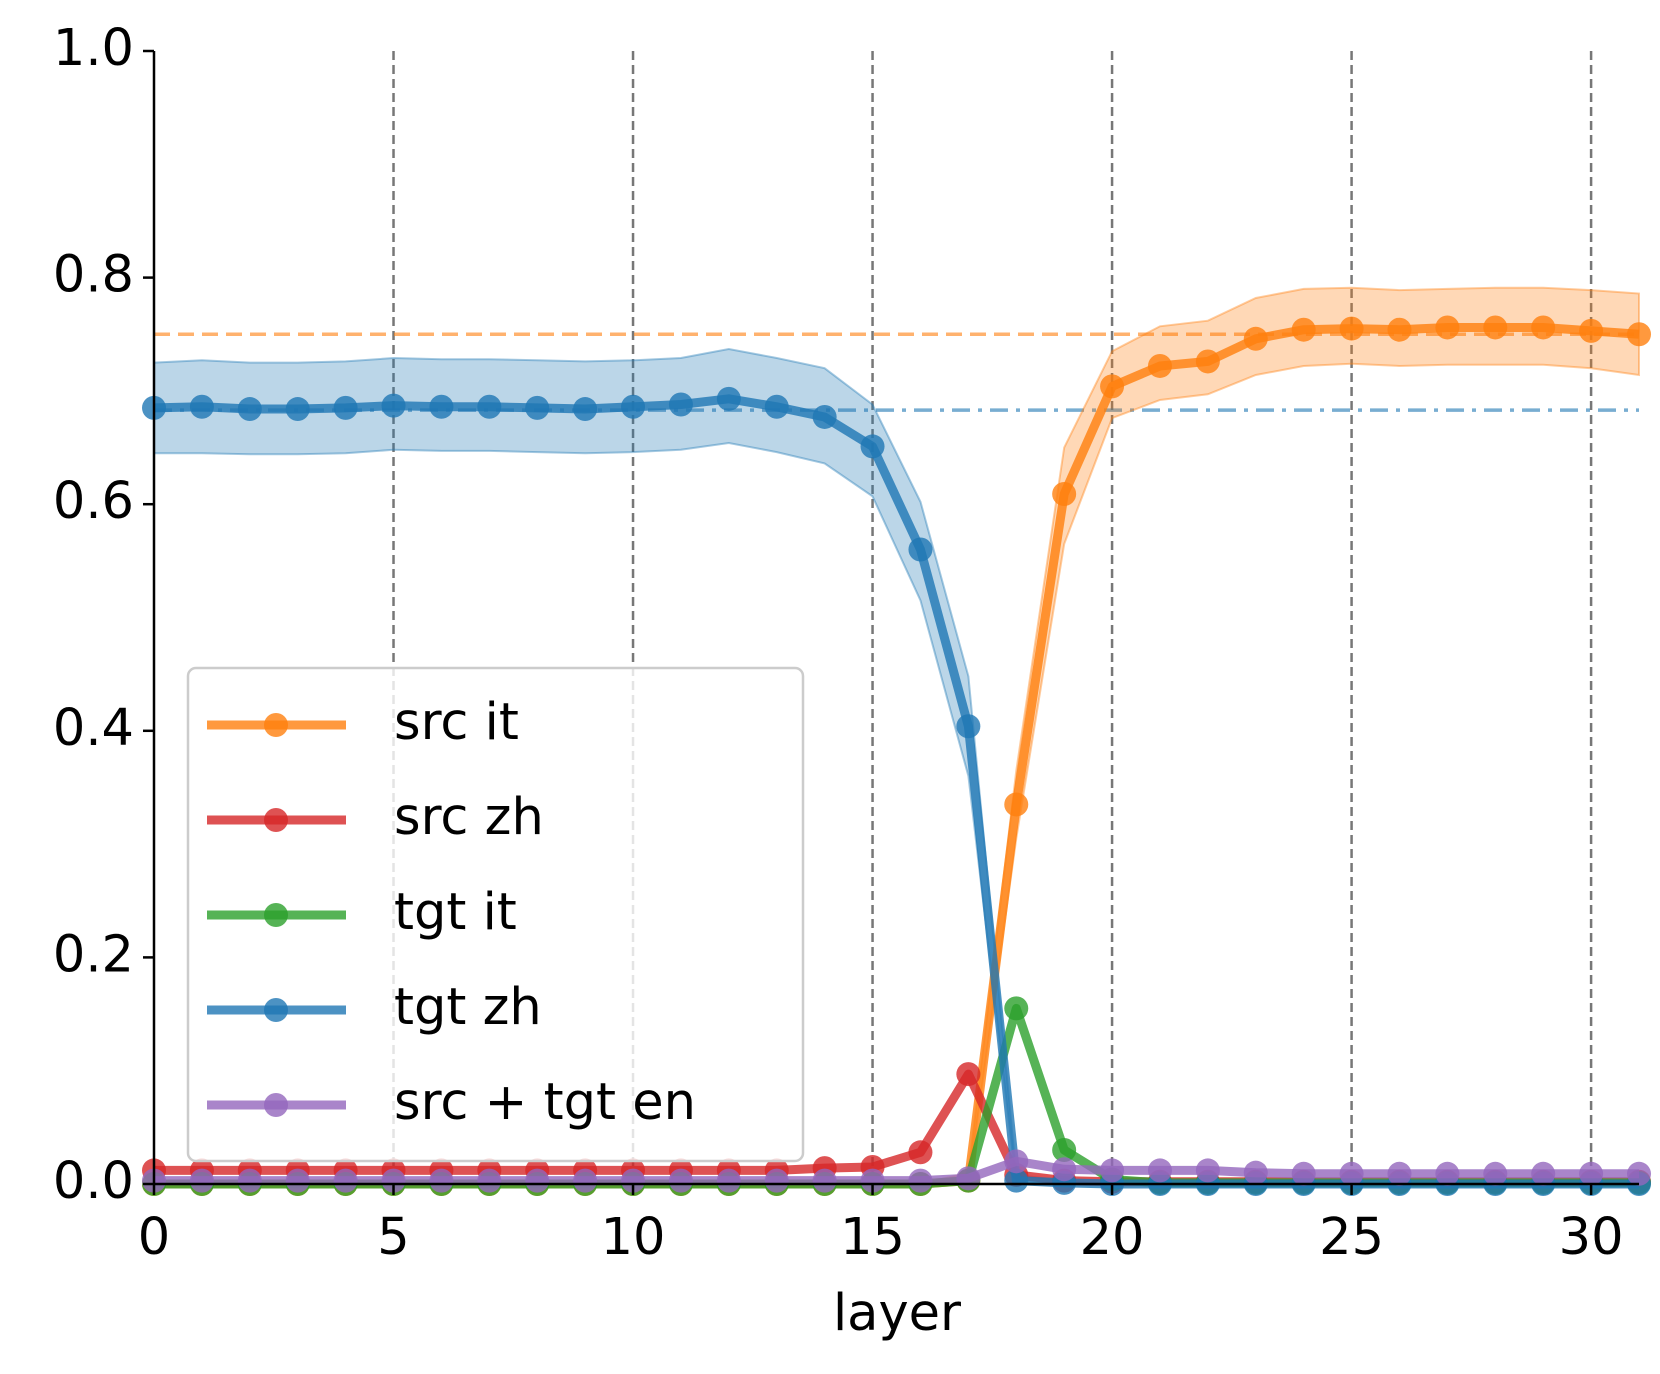 This screenshot has height=1374, width=1660. I want to click on y-tick-label: 0.6, so click(93, 501).